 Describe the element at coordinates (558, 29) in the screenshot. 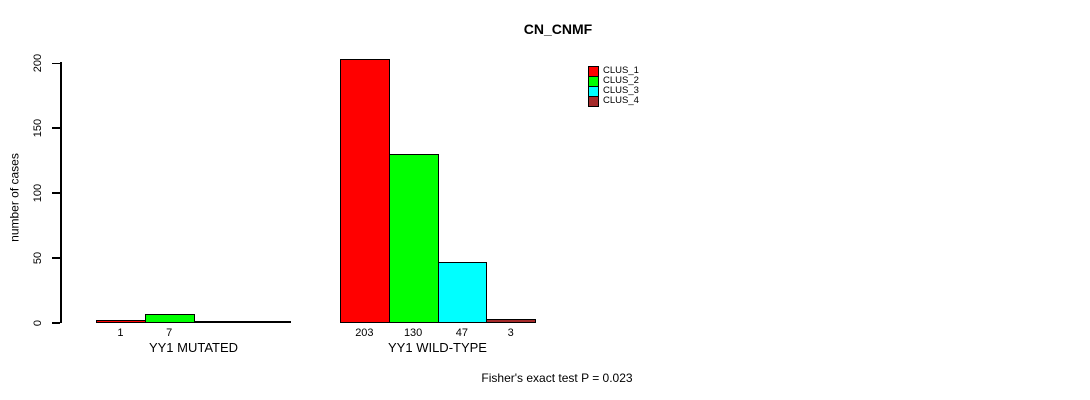

I see `chart-title: CN_CNMF` at that location.